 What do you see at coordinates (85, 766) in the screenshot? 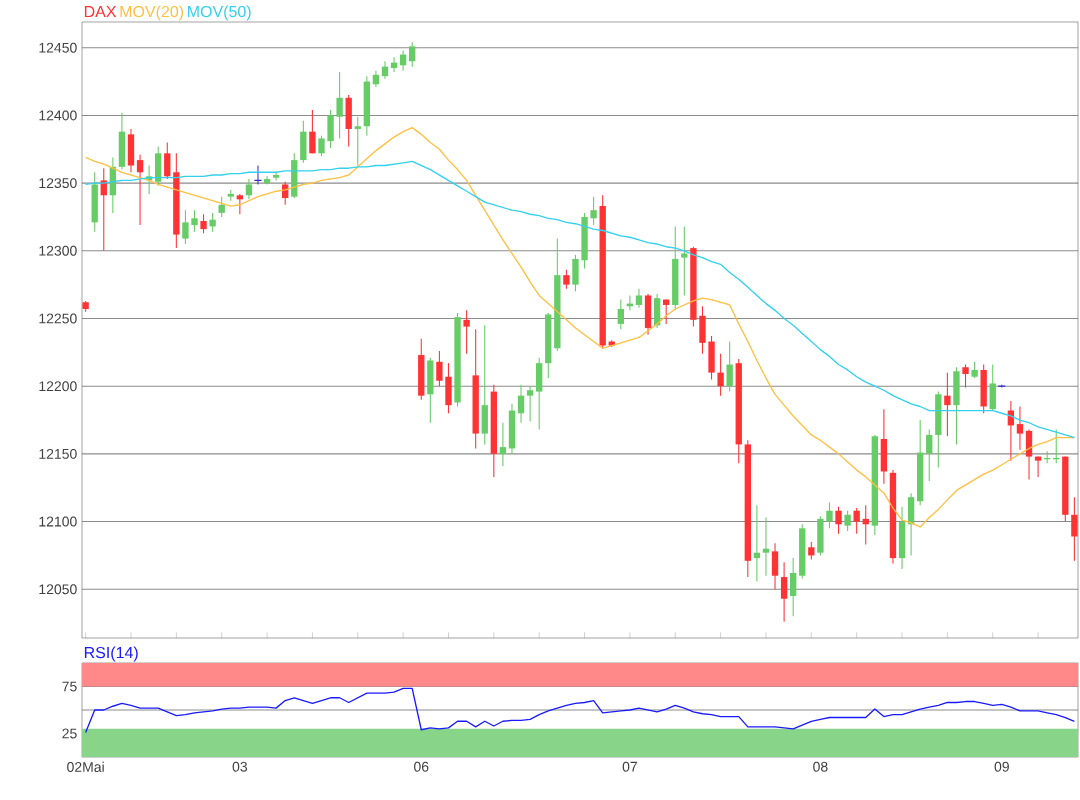
I see `x-tick-label: 02Mai` at bounding box center [85, 766].